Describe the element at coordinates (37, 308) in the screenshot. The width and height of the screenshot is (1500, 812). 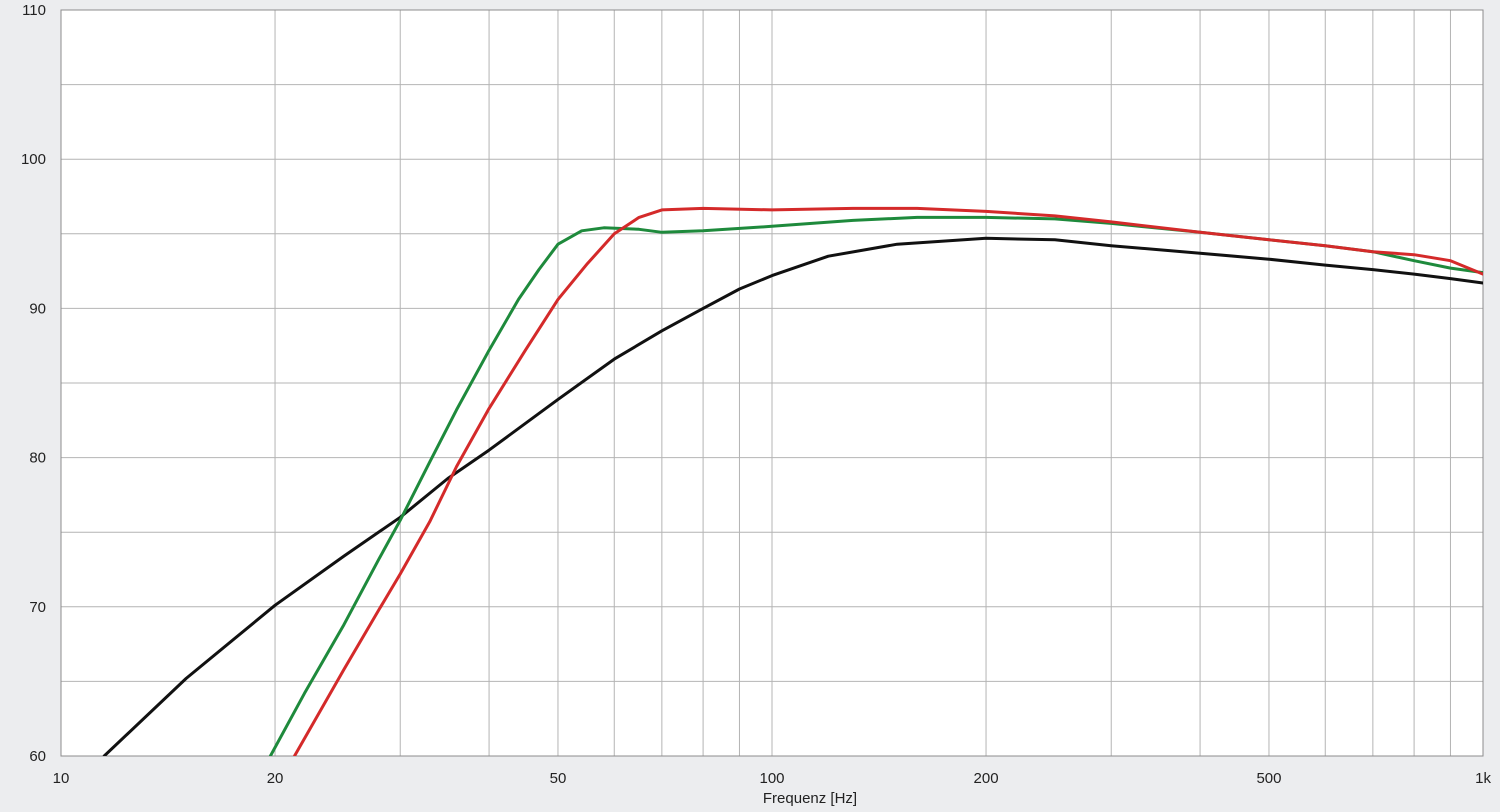
I see `y-tick-label: 90` at that location.